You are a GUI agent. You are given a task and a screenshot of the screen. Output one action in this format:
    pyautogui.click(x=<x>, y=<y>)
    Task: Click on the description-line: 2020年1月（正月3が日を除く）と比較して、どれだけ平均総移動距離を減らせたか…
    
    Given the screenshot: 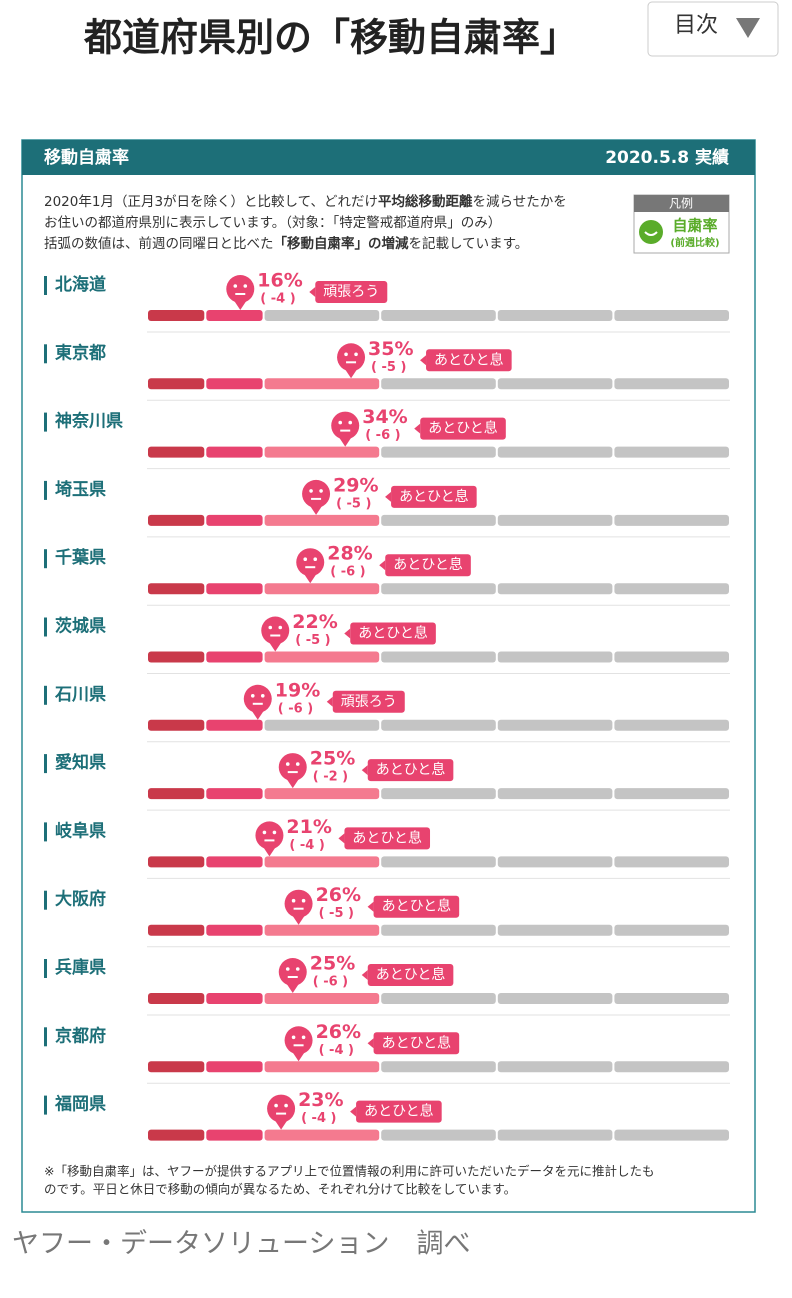 What is the action you would take?
    pyautogui.click(x=305, y=201)
    